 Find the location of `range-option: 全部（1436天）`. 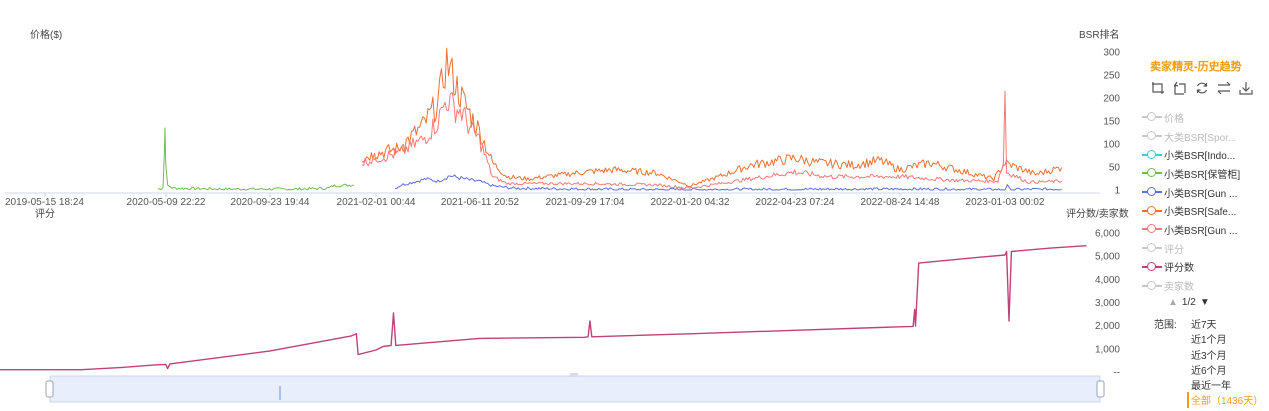

range-option: 全部（1436天） is located at coordinates (1225, 400).